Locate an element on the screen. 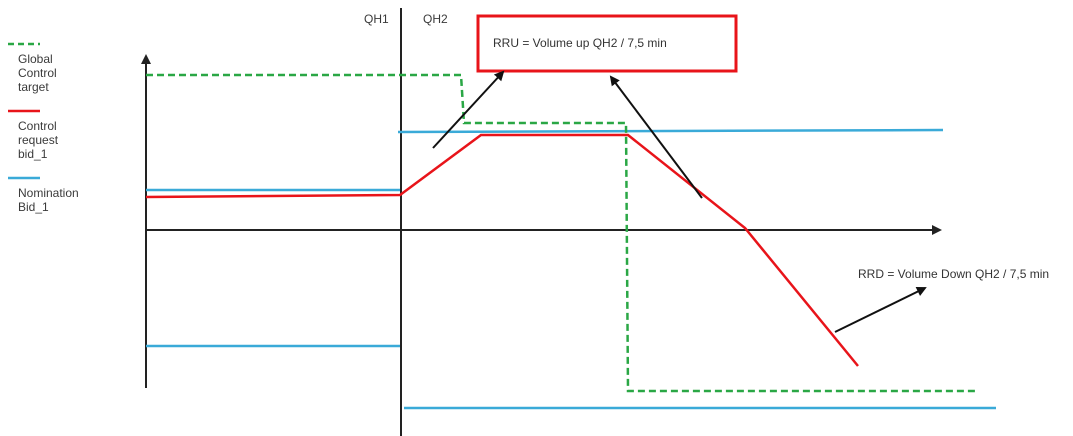 This screenshot has width=1073, height=436. rrd-pointer-arrow is located at coordinates (880, 310).